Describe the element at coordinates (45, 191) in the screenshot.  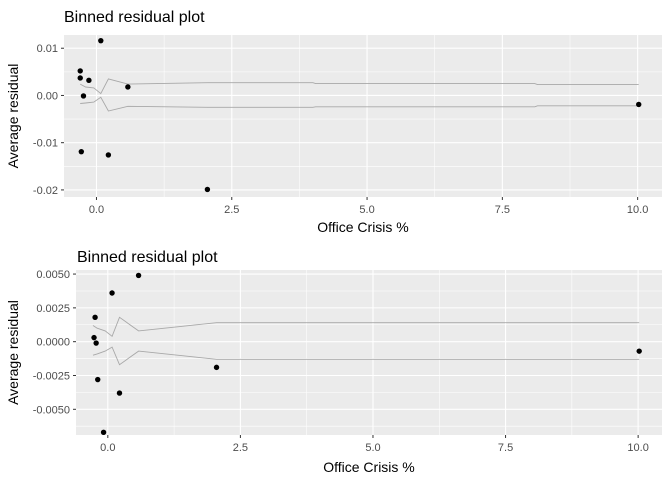
I see `y-tick-label: -0.02` at that location.